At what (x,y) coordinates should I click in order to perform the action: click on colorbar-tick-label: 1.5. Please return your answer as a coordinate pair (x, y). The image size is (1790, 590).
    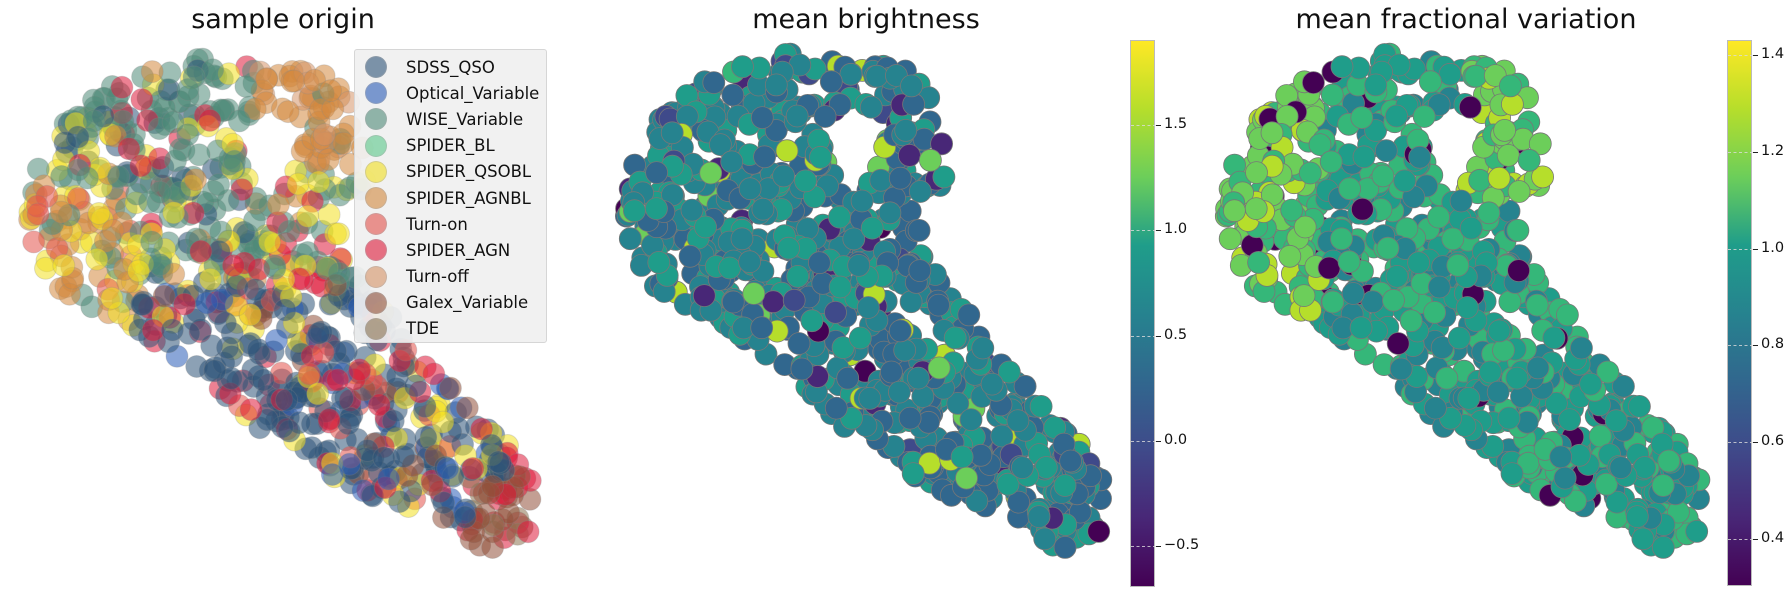
    Looking at the image, I should click on (1176, 124).